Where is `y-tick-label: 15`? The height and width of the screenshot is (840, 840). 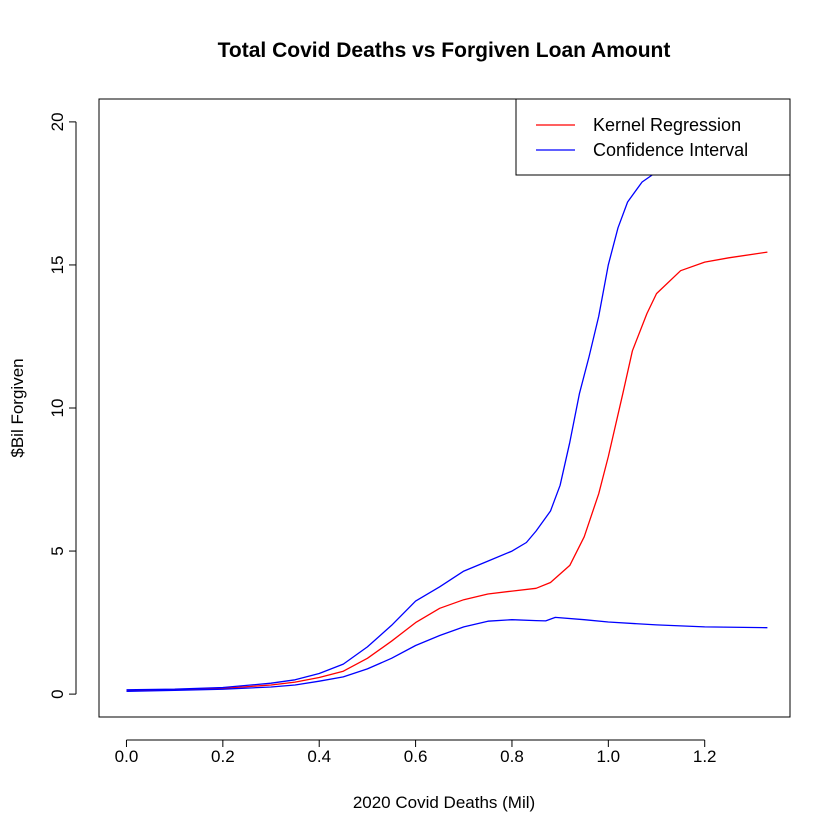 y-tick-label: 15 is located at coordinates (57, 264).